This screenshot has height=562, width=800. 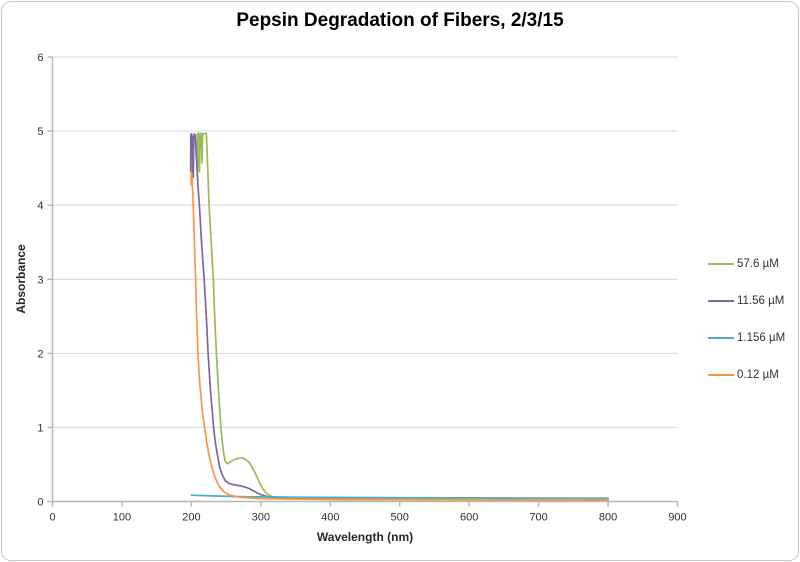 I want to click on x-tick-label: 800, so click(x=608, y=518).